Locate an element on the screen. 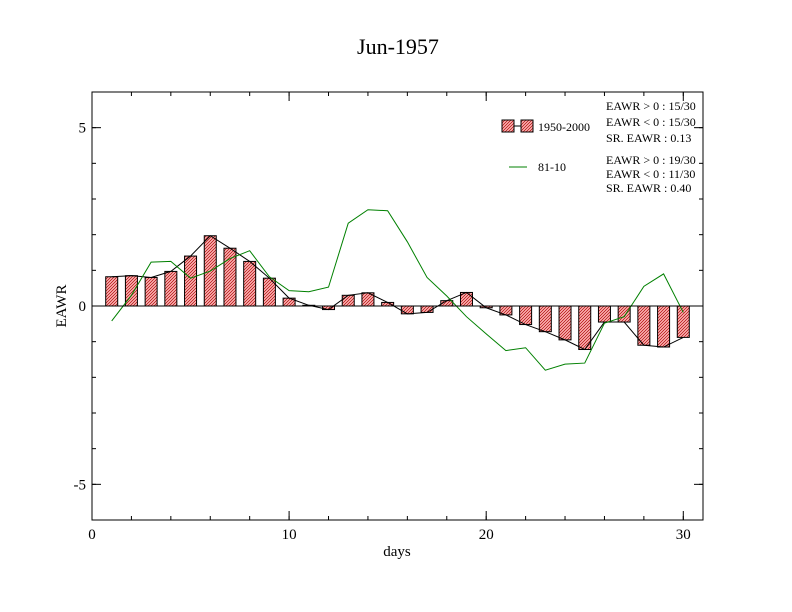 Image resolution: width=792 pixels, height=612 pixels. x-tick-label: 30 is located at coordinates (683, 535).